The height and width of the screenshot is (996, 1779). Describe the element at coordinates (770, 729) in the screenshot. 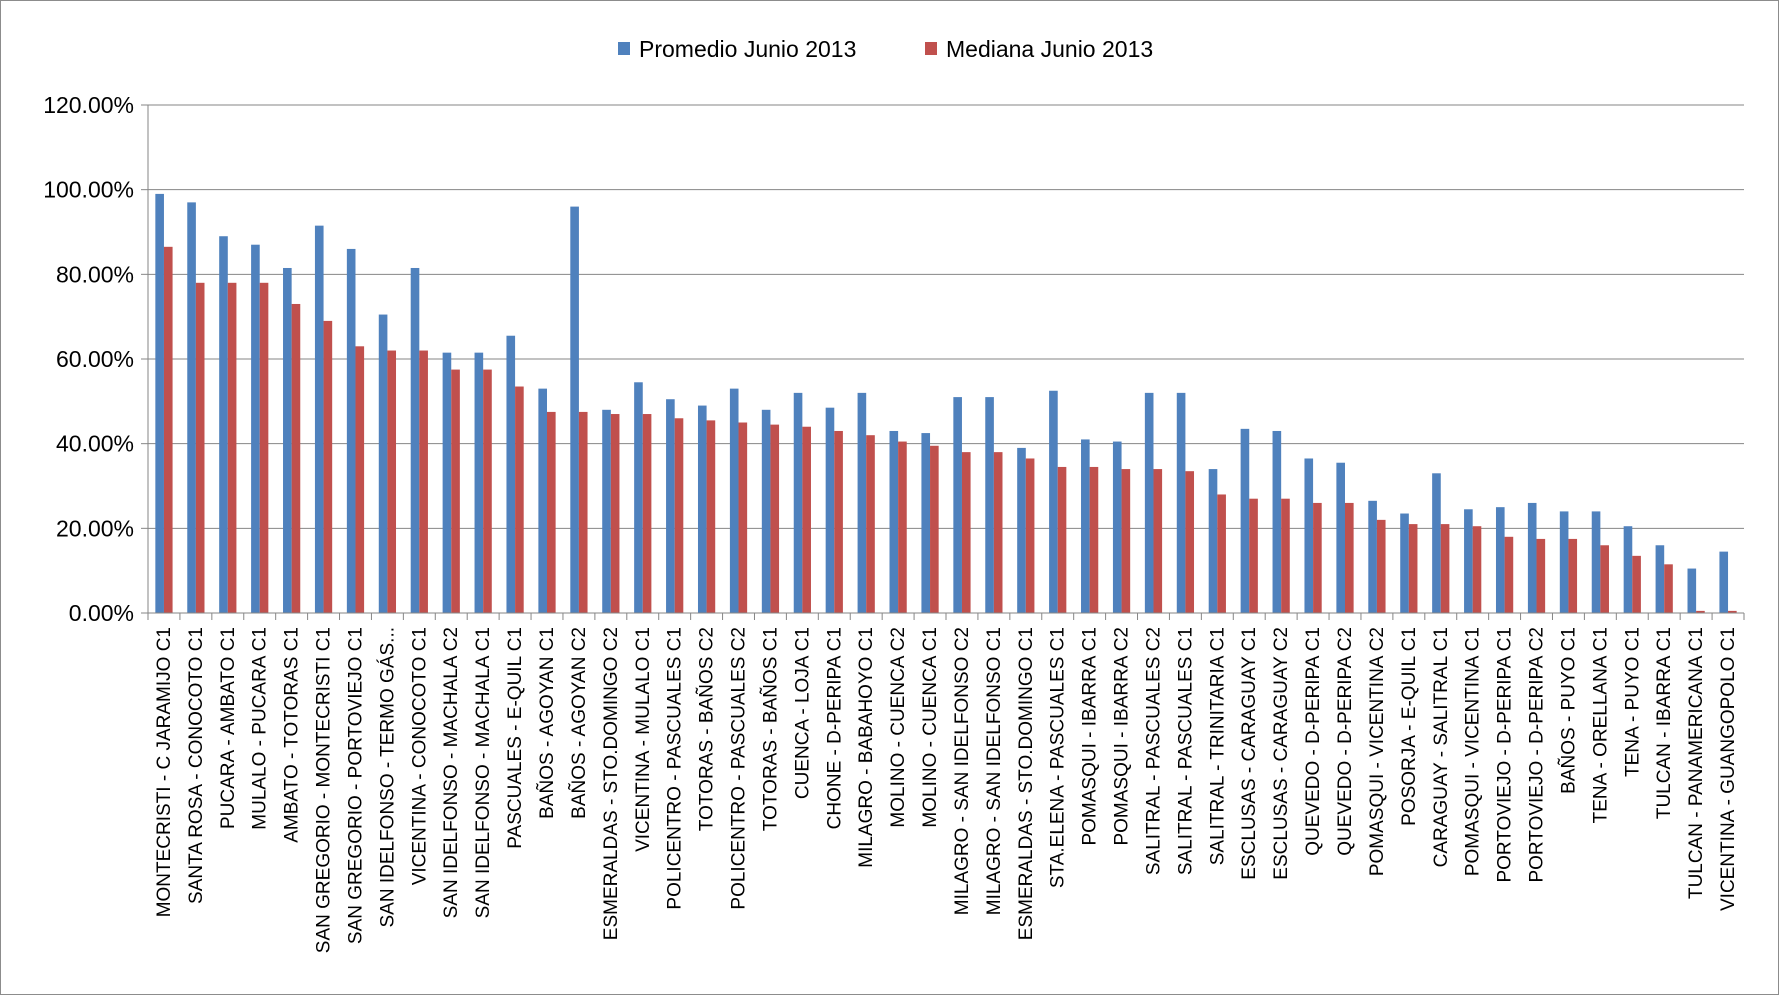

I see `x-category-label: TOTORAS - BAÑOS C1` at that location.